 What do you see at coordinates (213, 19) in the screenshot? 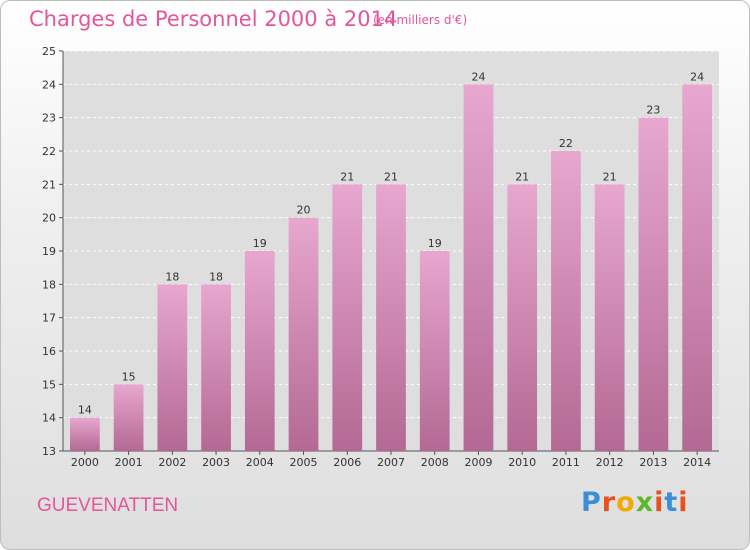
I see `chart-title: Charges de Personnel 2000 à 2014` at bounding box center [213, 19].